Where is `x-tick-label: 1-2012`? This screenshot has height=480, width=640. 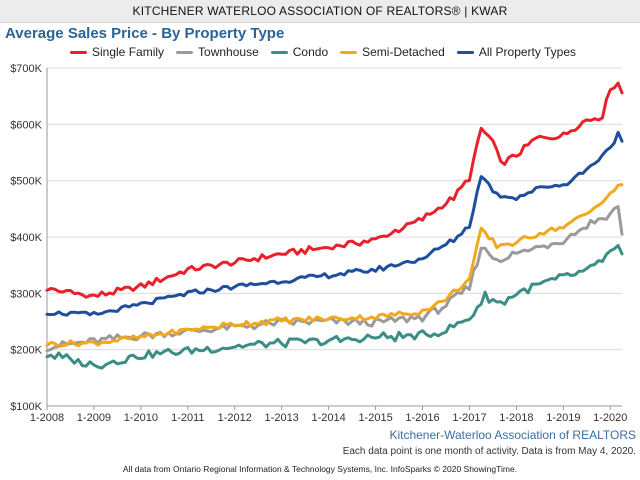 x-tick-label: 1-2012 is located at coordinates (235, 418).